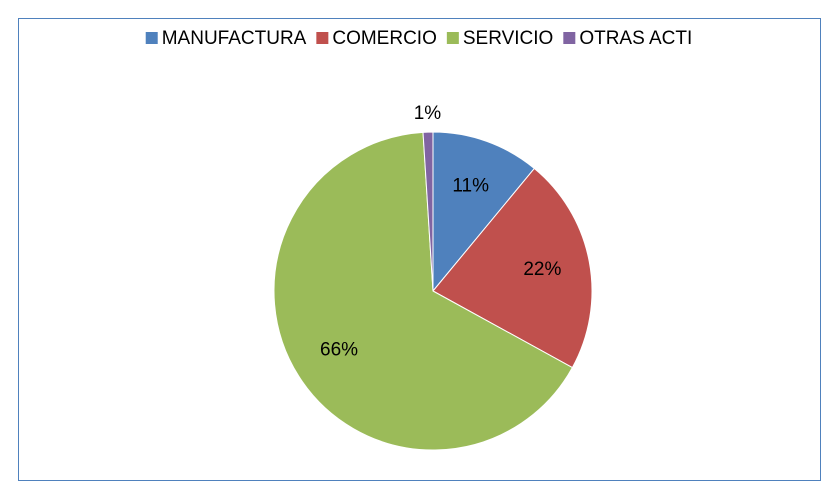  Describe the element at coordinates (542, 269) in the screenshot. I see `data-label: 22%` at that location.